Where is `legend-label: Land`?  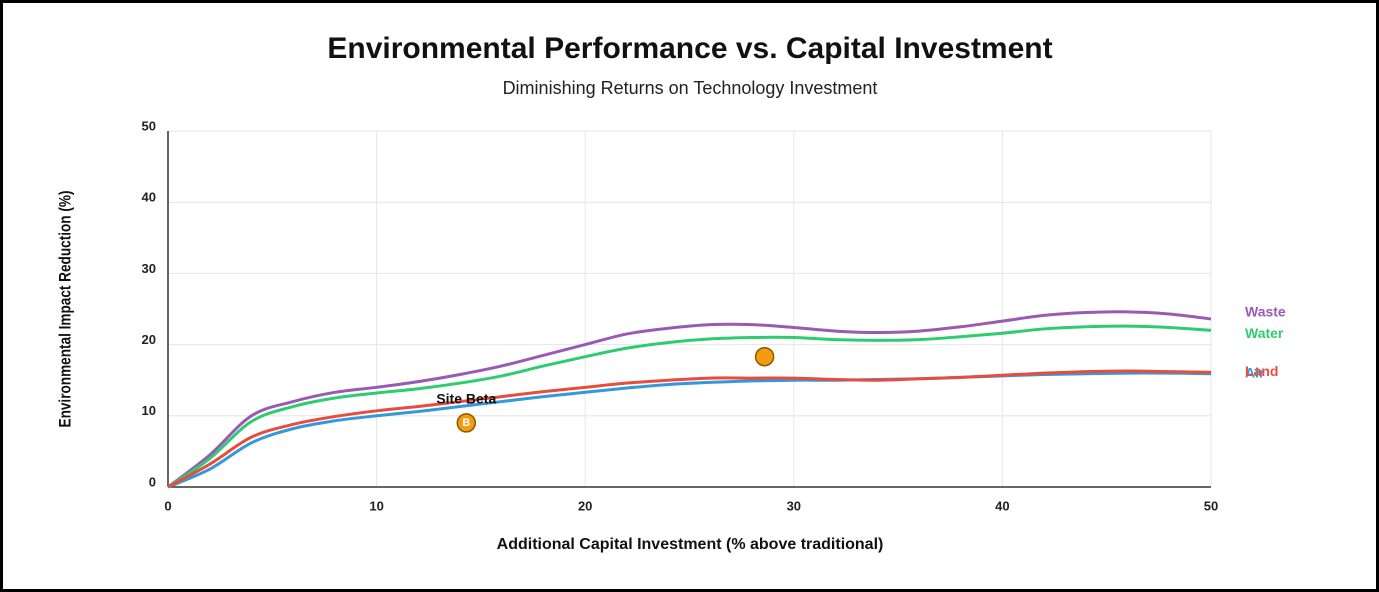
legend-label: Land is located at coordinates (1261, 371).